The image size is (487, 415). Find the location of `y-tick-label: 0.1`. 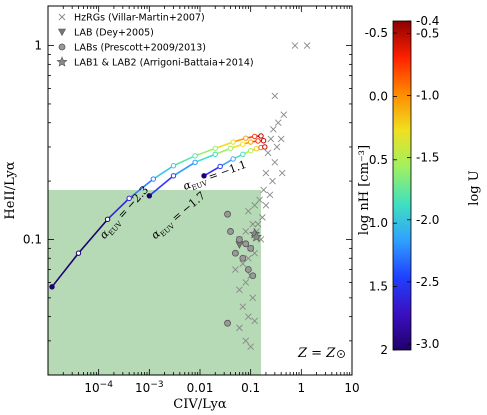

y-tick-label: 0.1 is located at coordinates (32, 239).